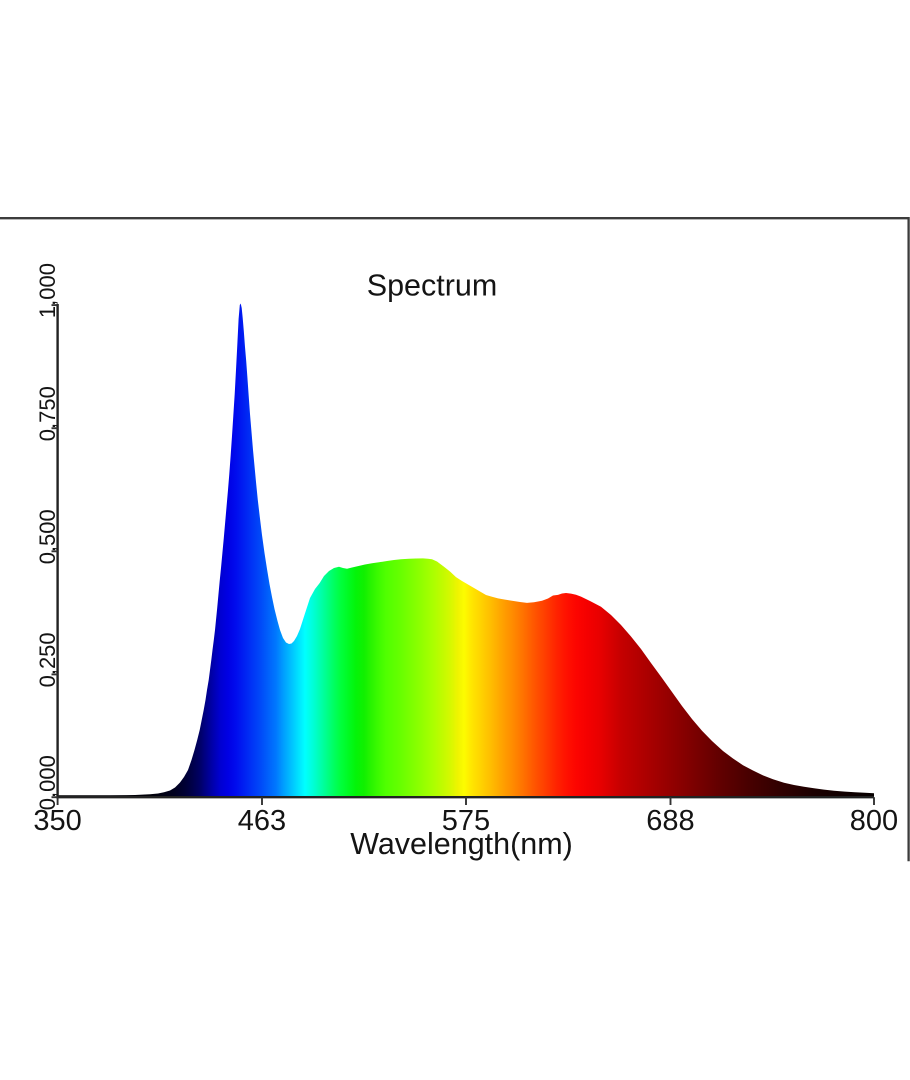 This screenshot has height=1080, width=910. What do you see at coordinates (466, 821) in the screenshot?
I see `svg-text: 575` at bounding box center [466, 821].